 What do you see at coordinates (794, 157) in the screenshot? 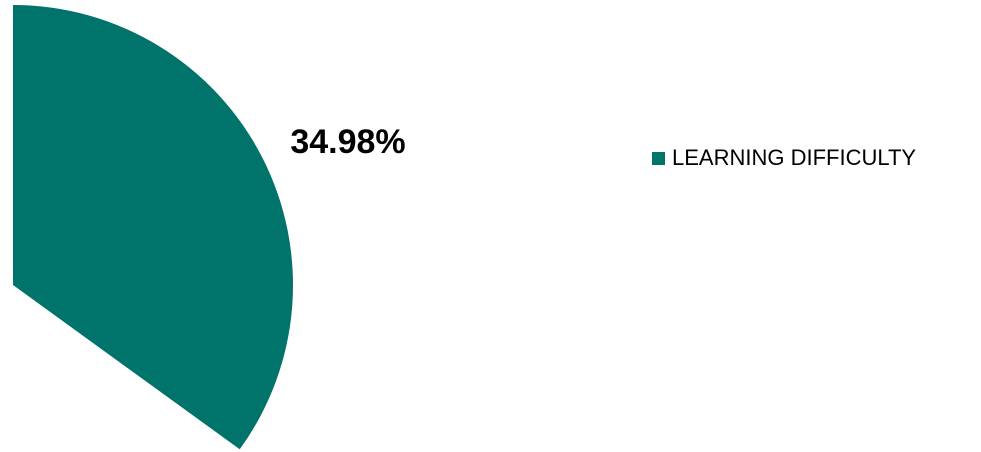
I see `legend-label: LEARNING DIFFICULTY` at bounding box center [794, 157].